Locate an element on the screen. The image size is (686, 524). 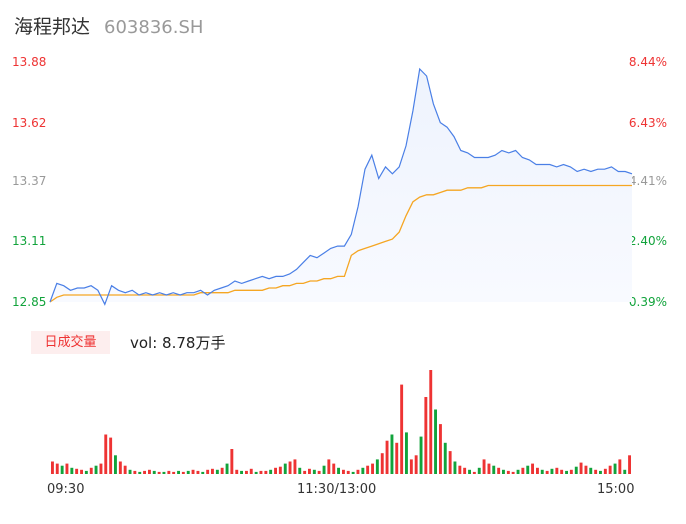
stock-header: 海程邦达 603836.SH is located at coordinates (108, 26).